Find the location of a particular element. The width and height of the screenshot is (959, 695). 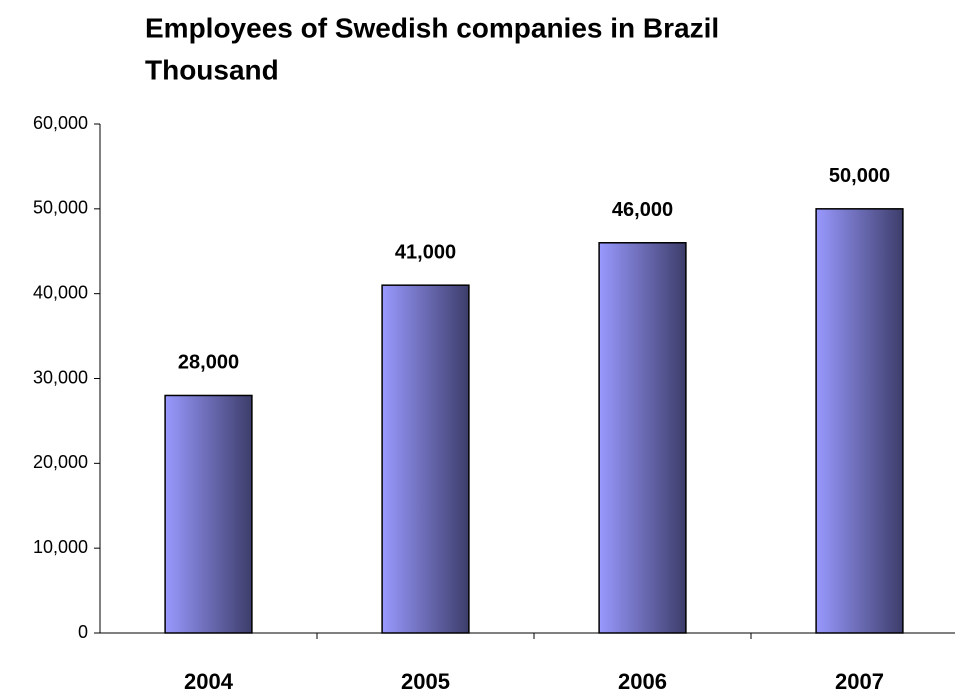

y-tick-label: 20,000 is located at coordinates (60, 462).